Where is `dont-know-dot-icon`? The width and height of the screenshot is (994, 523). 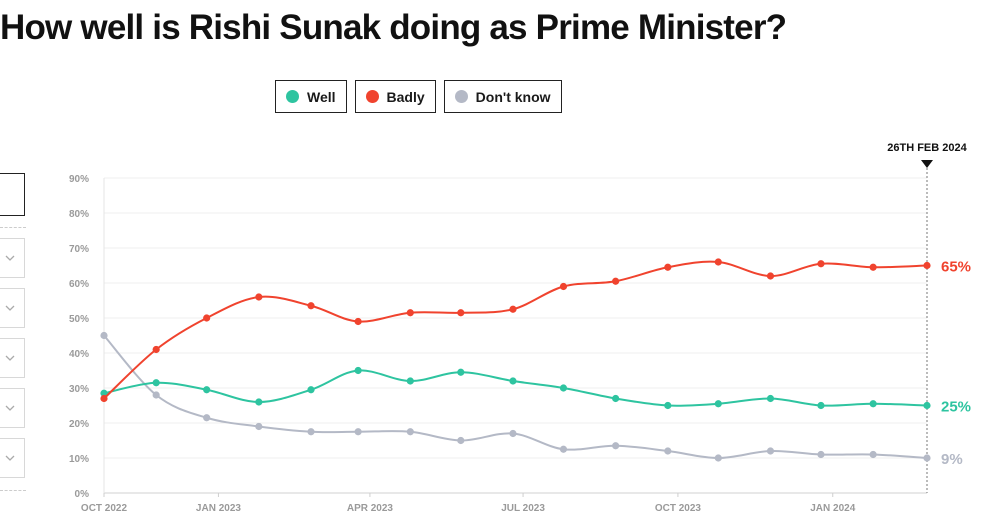 dont-know-dot-icon is located at coordinates (461, 96).